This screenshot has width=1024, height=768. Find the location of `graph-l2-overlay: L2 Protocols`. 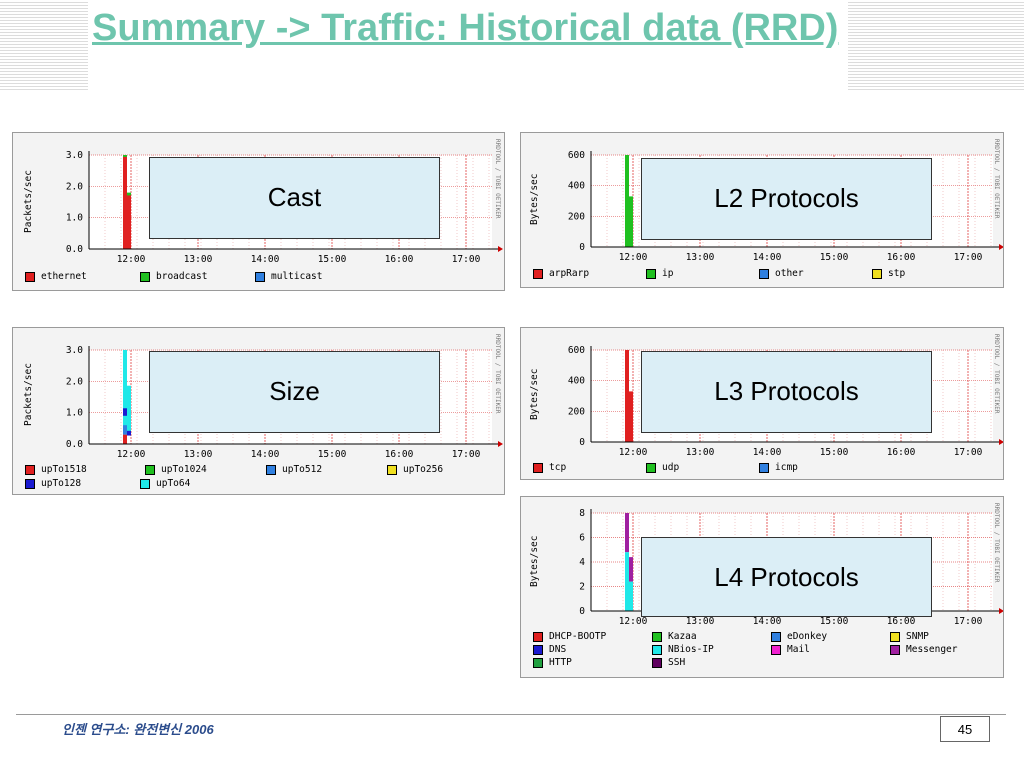

graph-l2-overlay: L2 Protocols is located at coordinates (786, 199).